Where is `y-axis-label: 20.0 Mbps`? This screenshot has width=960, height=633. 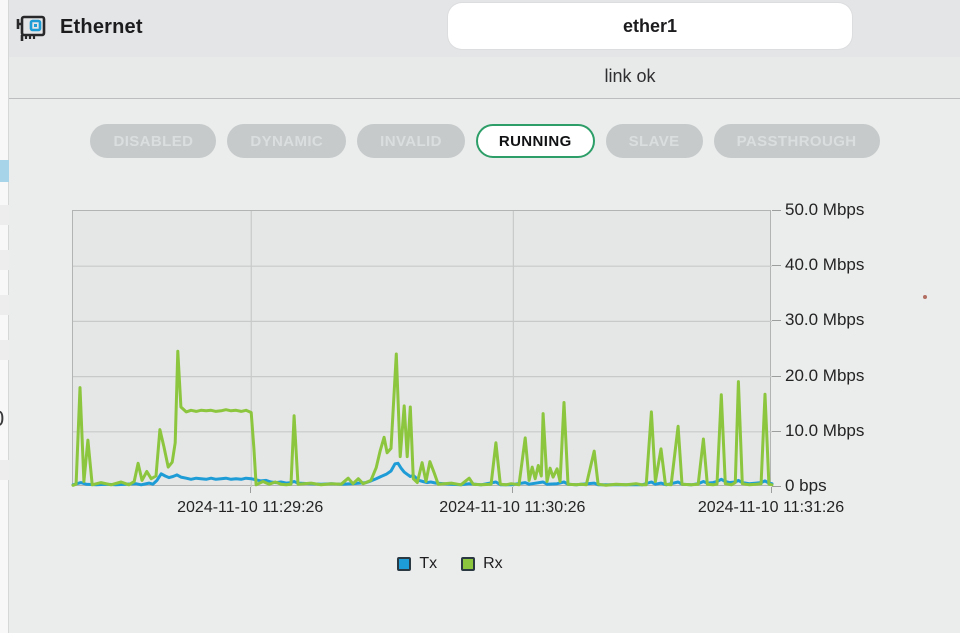
y-axis-label: 20.0 Mbps is located at coordinates (825, 375).